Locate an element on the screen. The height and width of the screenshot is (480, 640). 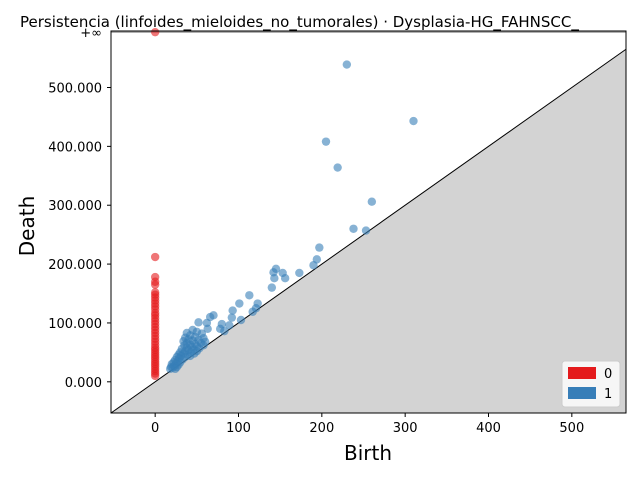
legend: 01 is located at coordinates (591, 384).